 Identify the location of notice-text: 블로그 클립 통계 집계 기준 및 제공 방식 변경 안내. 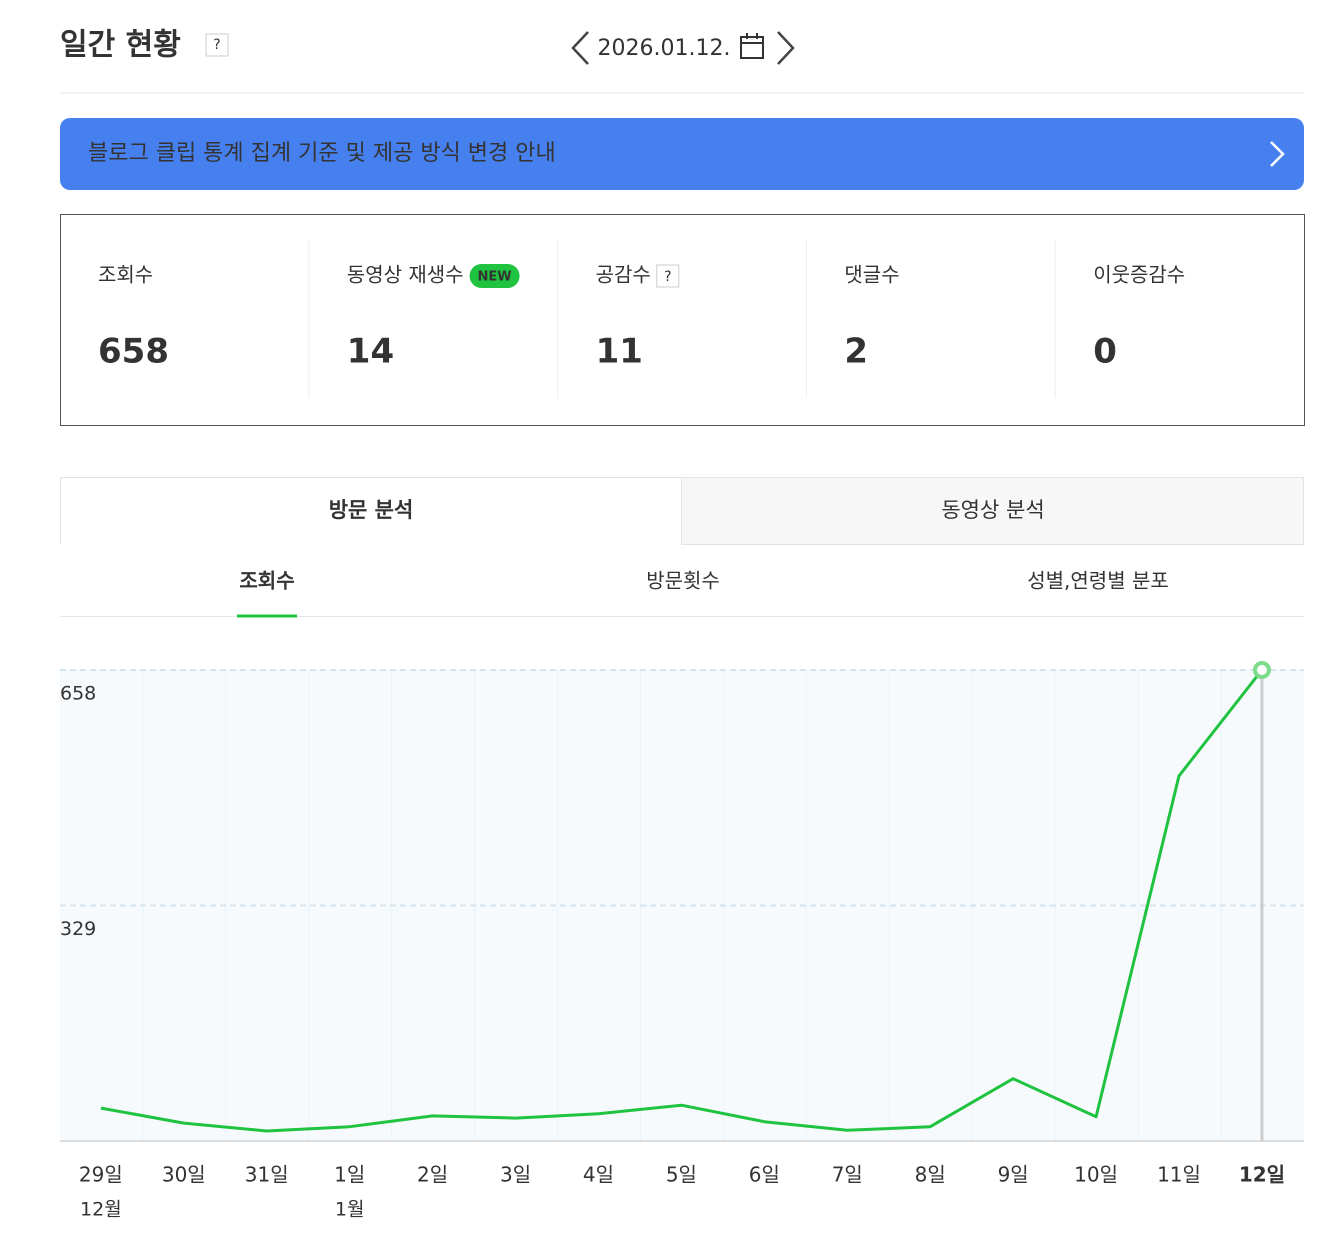
(322, 153).